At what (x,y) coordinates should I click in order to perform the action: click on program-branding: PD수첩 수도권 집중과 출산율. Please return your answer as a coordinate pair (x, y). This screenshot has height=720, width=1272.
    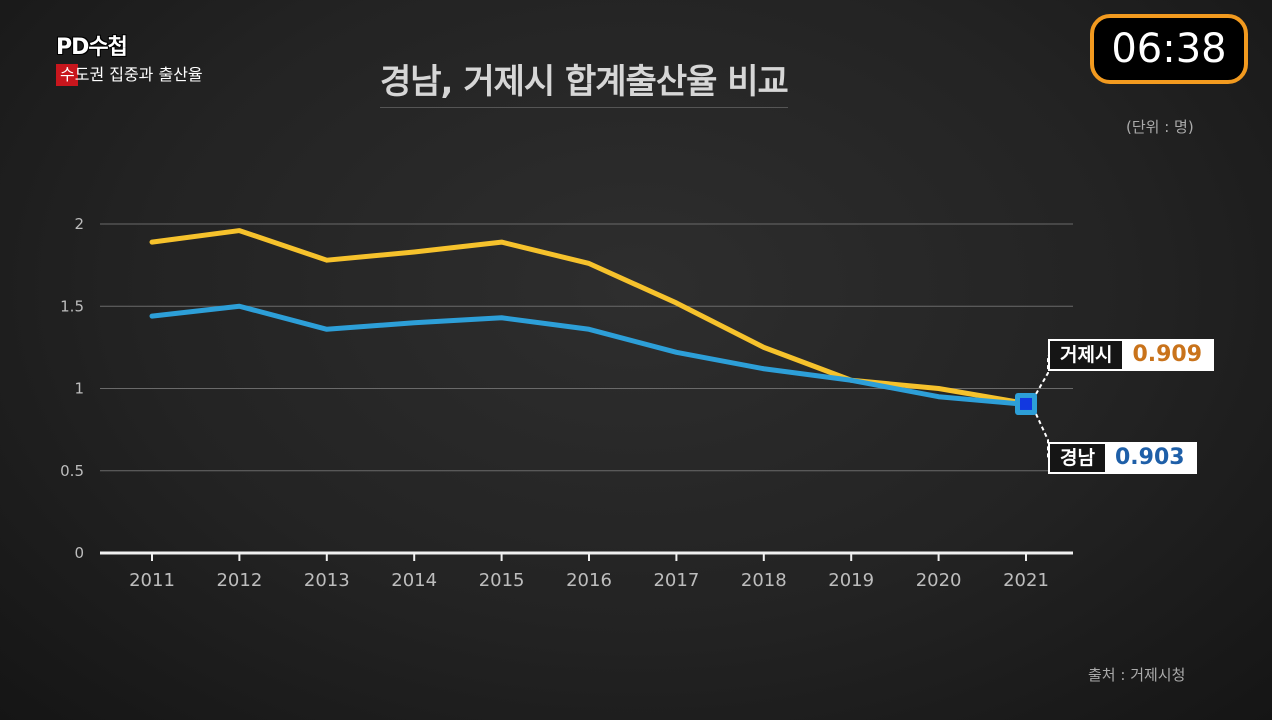
    Looking at the image, I should click on (132, 61).